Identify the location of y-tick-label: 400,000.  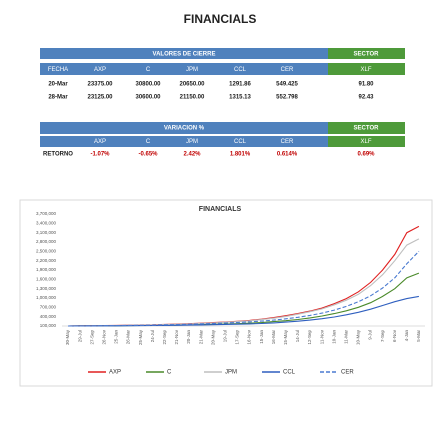
(48, 316).